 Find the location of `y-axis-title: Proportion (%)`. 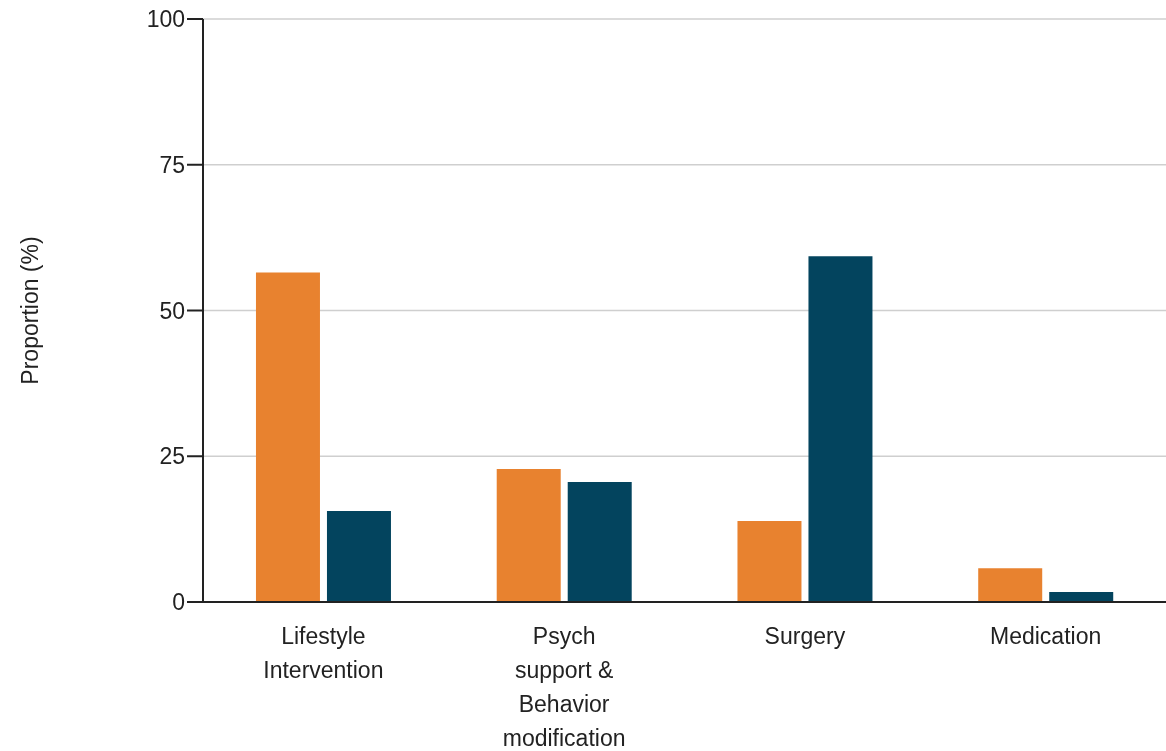

y-axis-title: Proportion (%) is located at coordinates (30, 310).